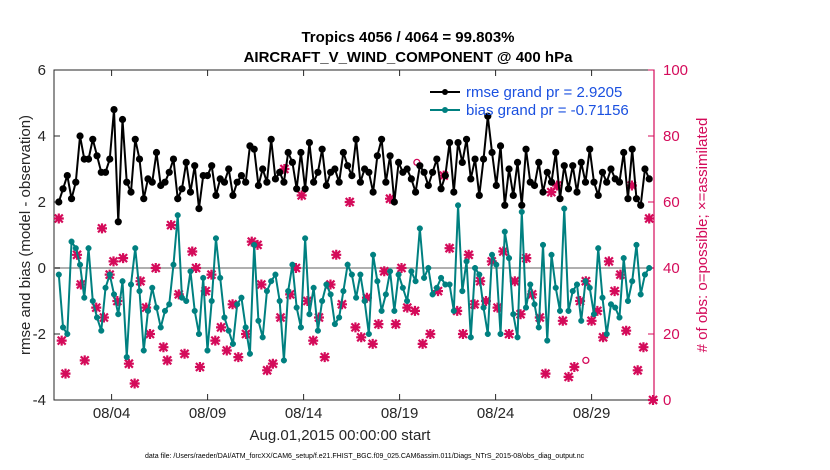  What do you see at coordinates (42, 136) in the screenshot?
I see `y-tick-label: 4` at bounding box center [42, 136].